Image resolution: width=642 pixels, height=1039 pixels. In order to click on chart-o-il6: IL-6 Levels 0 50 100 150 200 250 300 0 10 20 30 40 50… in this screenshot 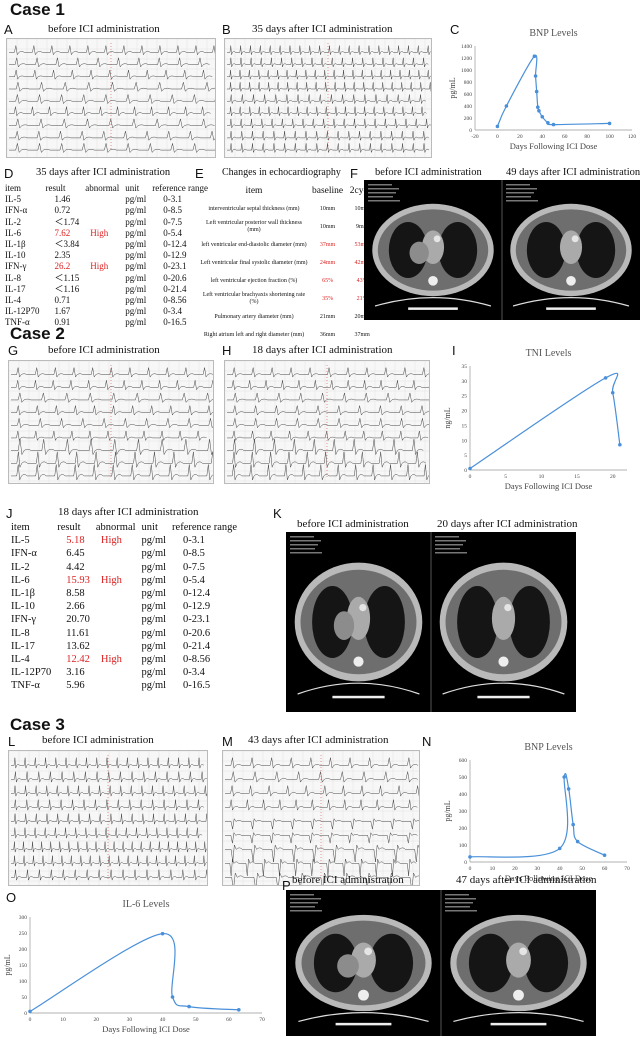, I will do `click(135, 965)`.